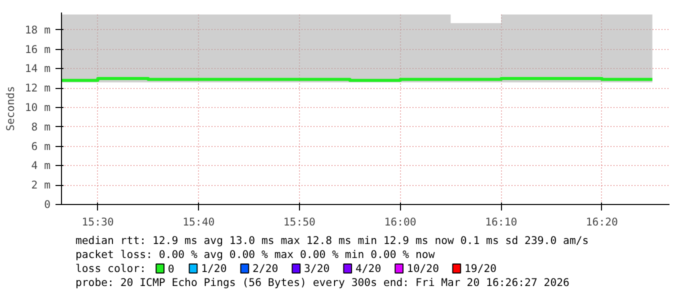 The image size is (697, 297). What do you see at coordinates (41, 127) in the screenshot?
I see `y-tick-label: 8 m` at bounding box center [41, 127].